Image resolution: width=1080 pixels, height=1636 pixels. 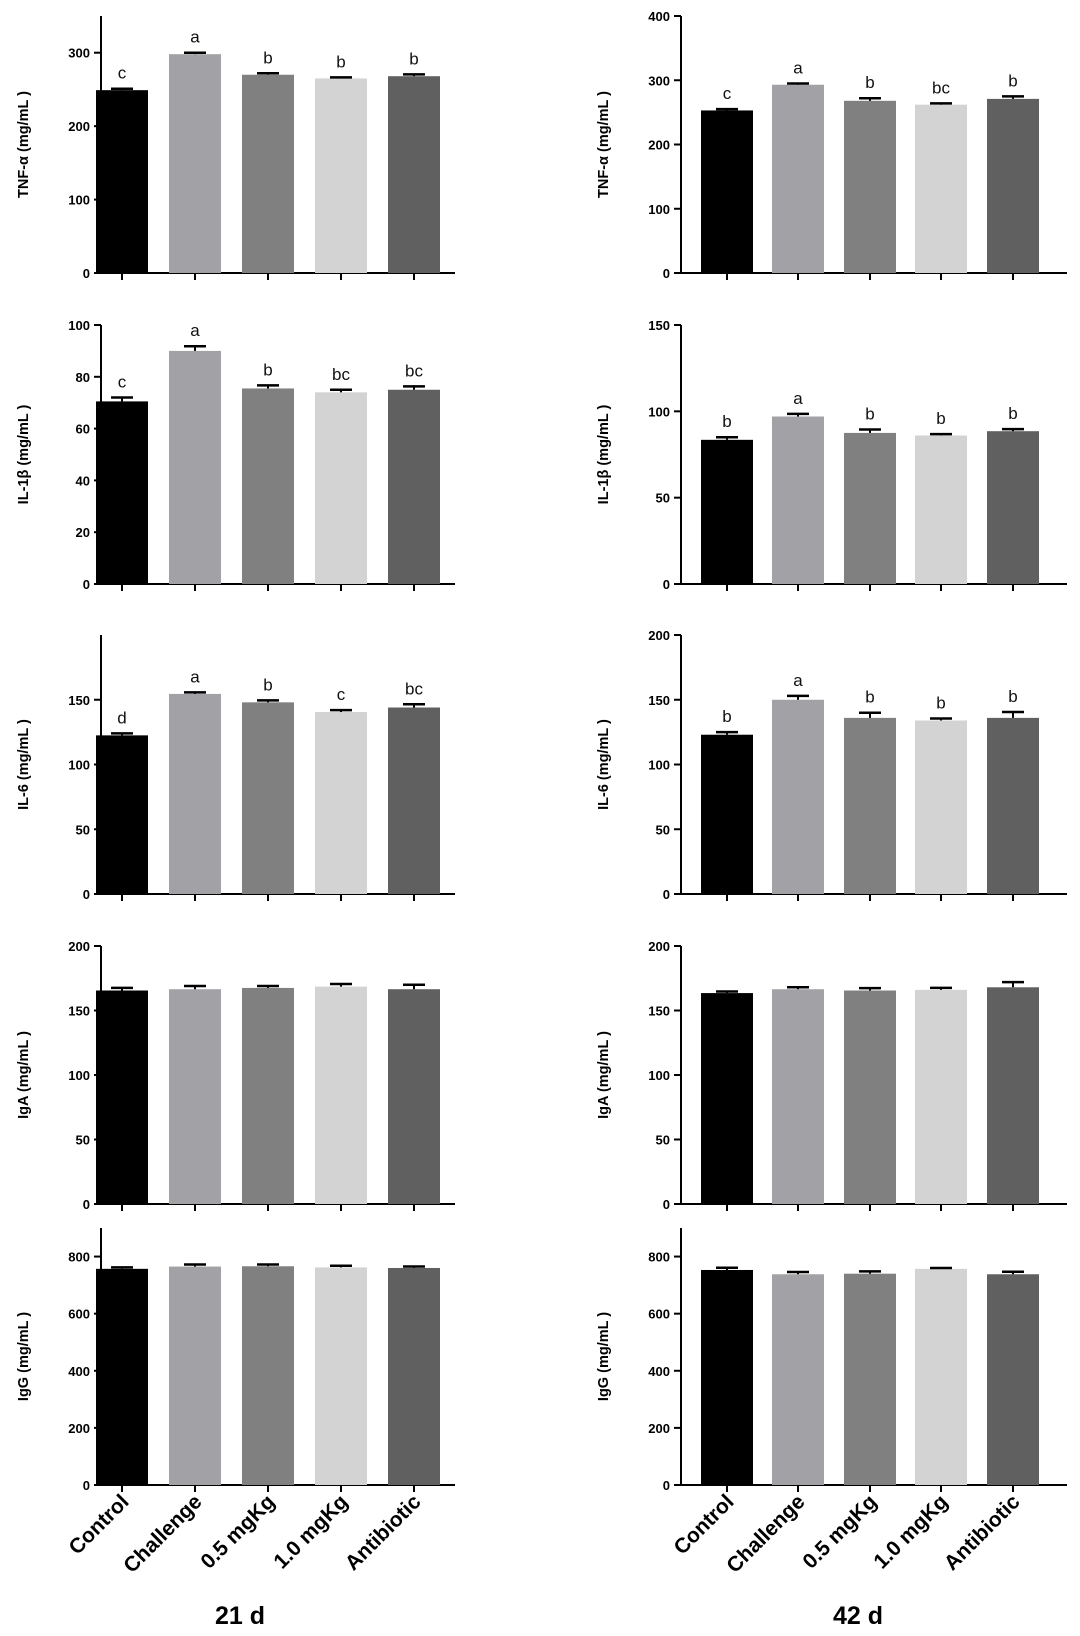 What do you see at coordinates (24, 144) in the screenshot?
I see `y-axis-label: TNF-α (mg/mL )` at bounding box center [24, 144].